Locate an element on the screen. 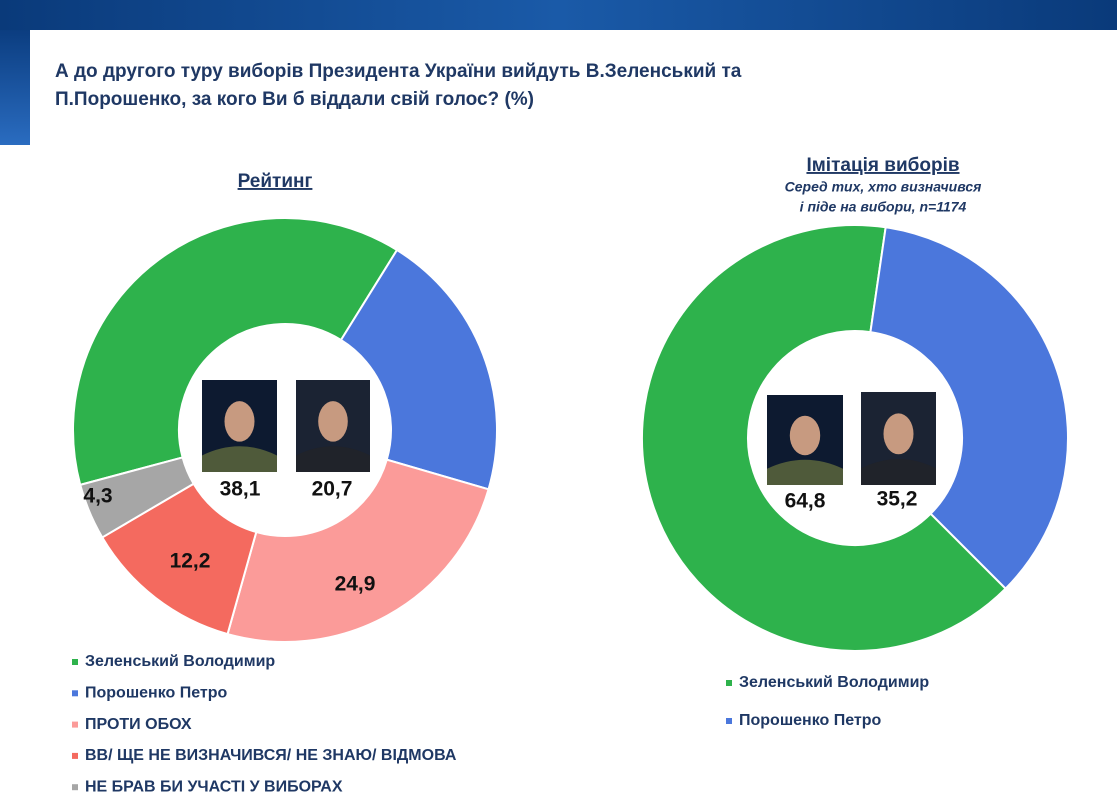 Image resolution: width=1117 pixels, height=803 pixels. data-label: 12,2 is located at coordinates (190, 561).